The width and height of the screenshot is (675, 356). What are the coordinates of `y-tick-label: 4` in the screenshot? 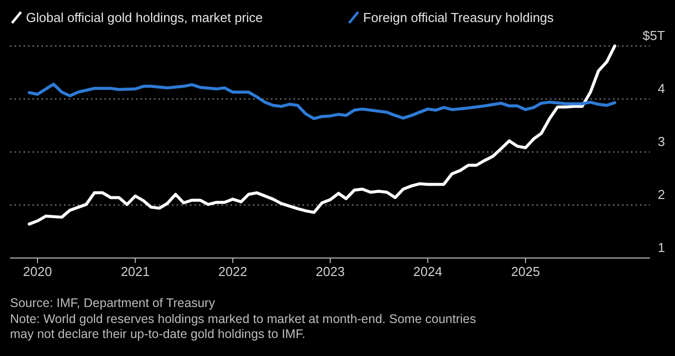 It's located at (661, 88).